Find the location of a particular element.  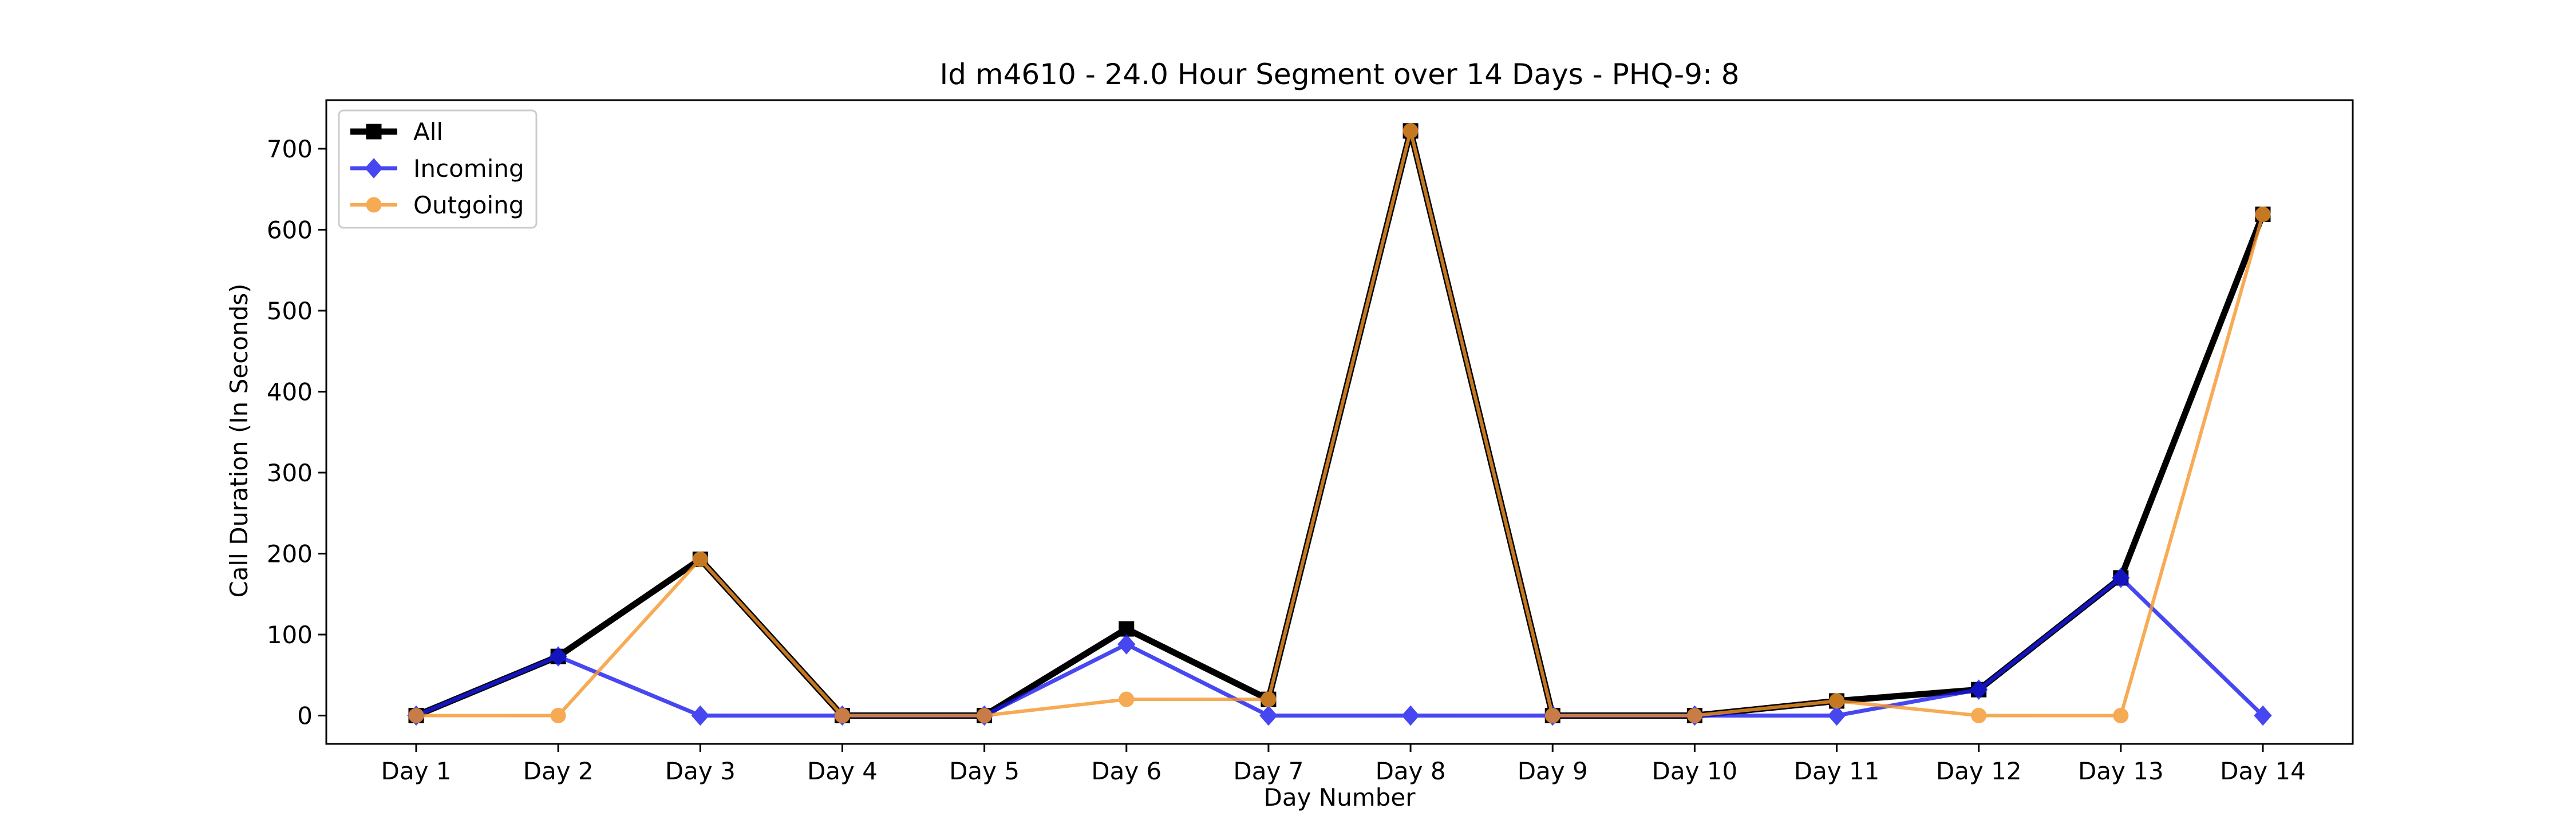

x-tick-label: Day 11 is located at coordinates (1837, 771).